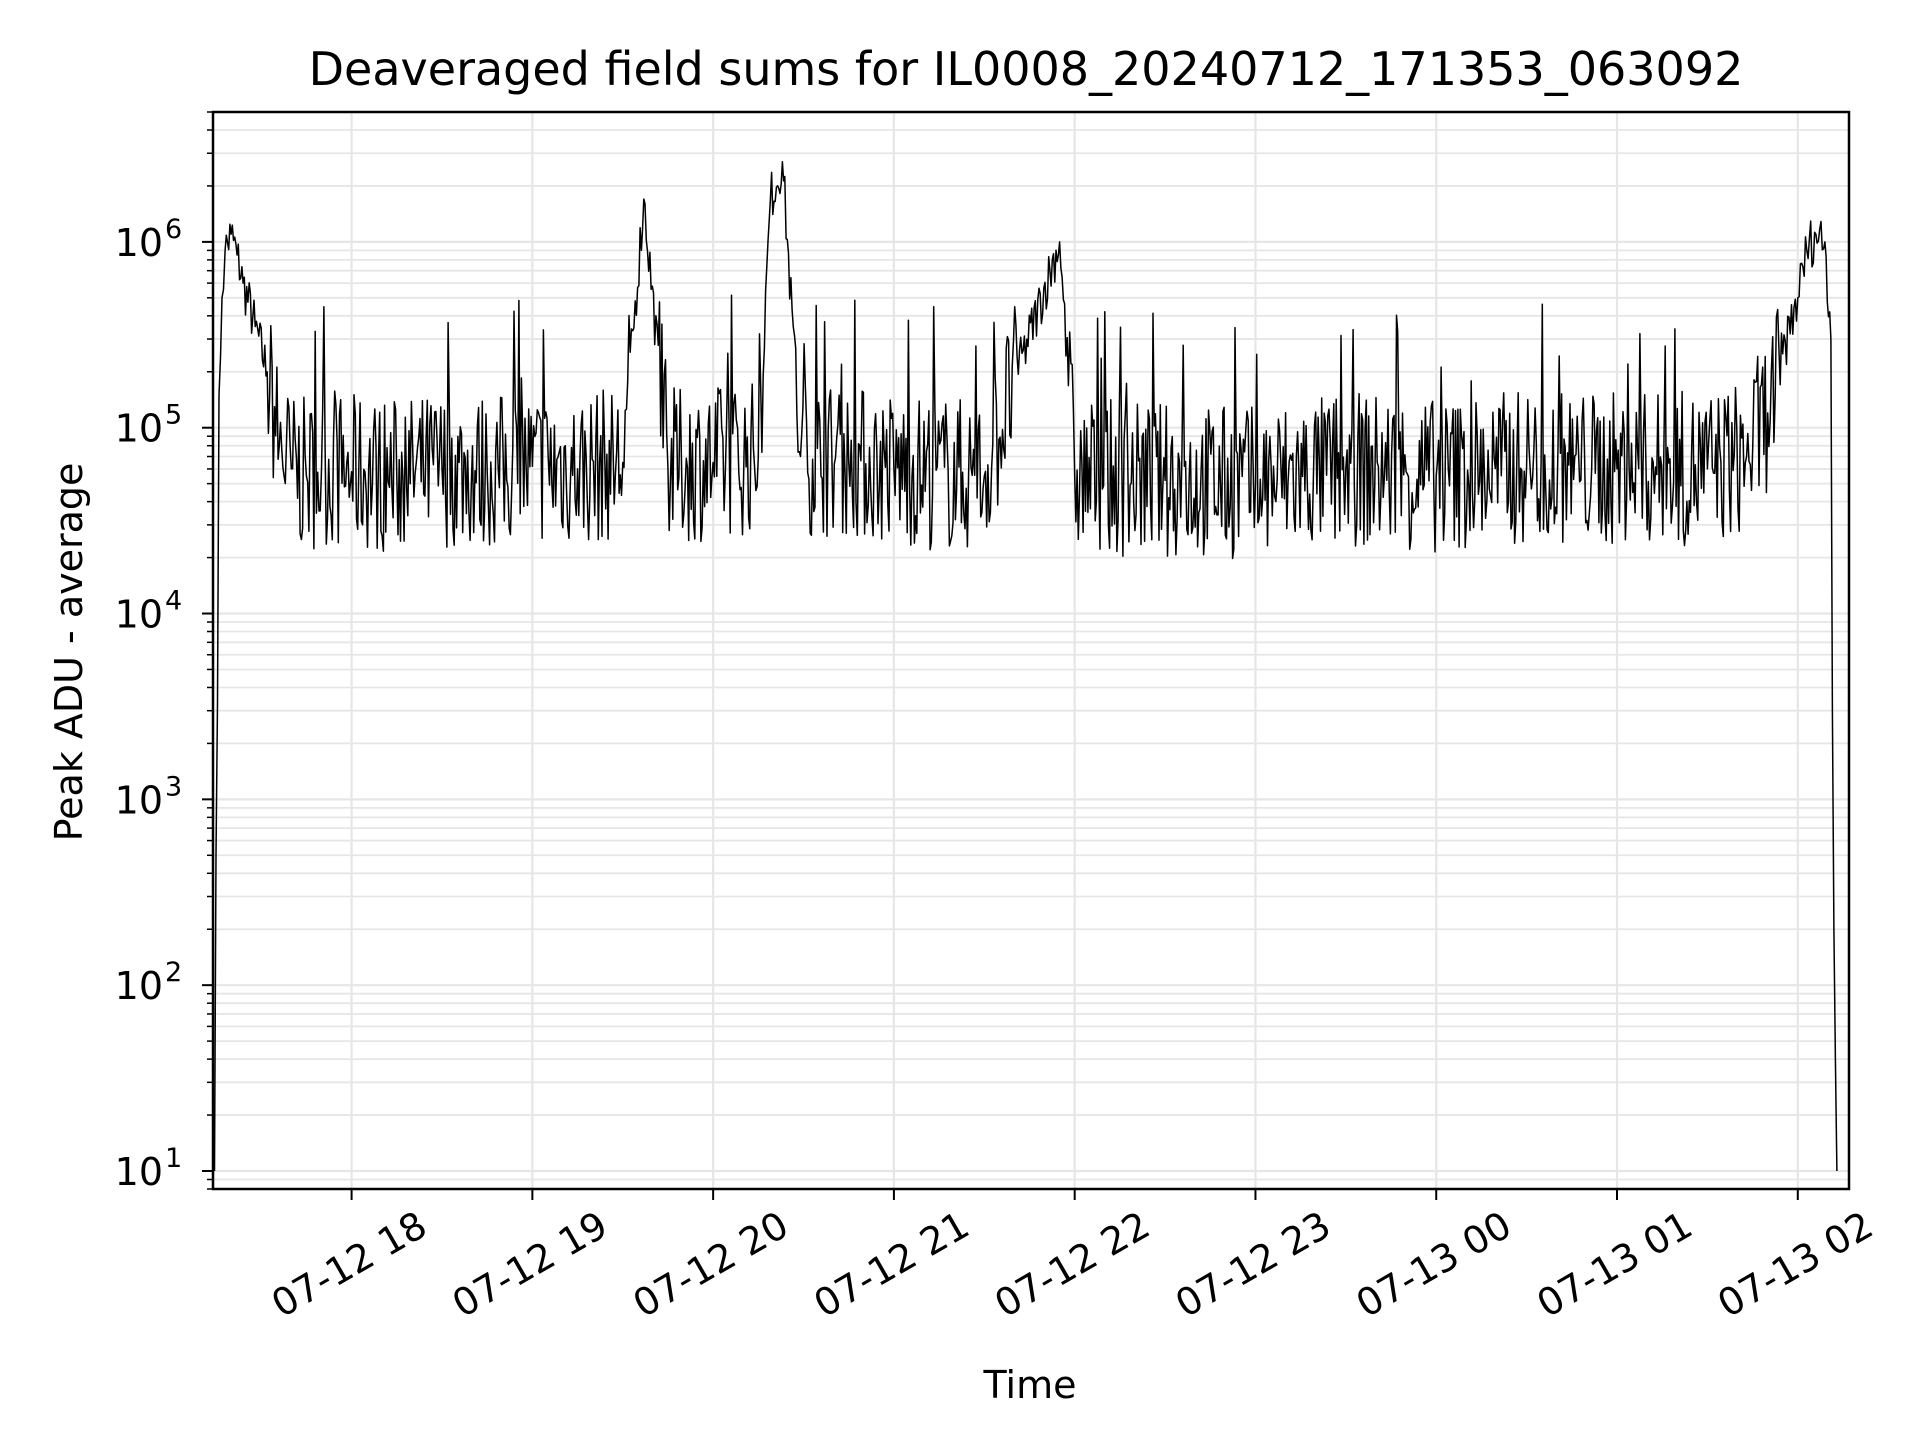 Image resolution: width=1920 pixels, height=1440 pixels. Describe the element at coordinates (1072, 1265) in the screenshot. I see `x-tick-label: 07-12 22` at that location.